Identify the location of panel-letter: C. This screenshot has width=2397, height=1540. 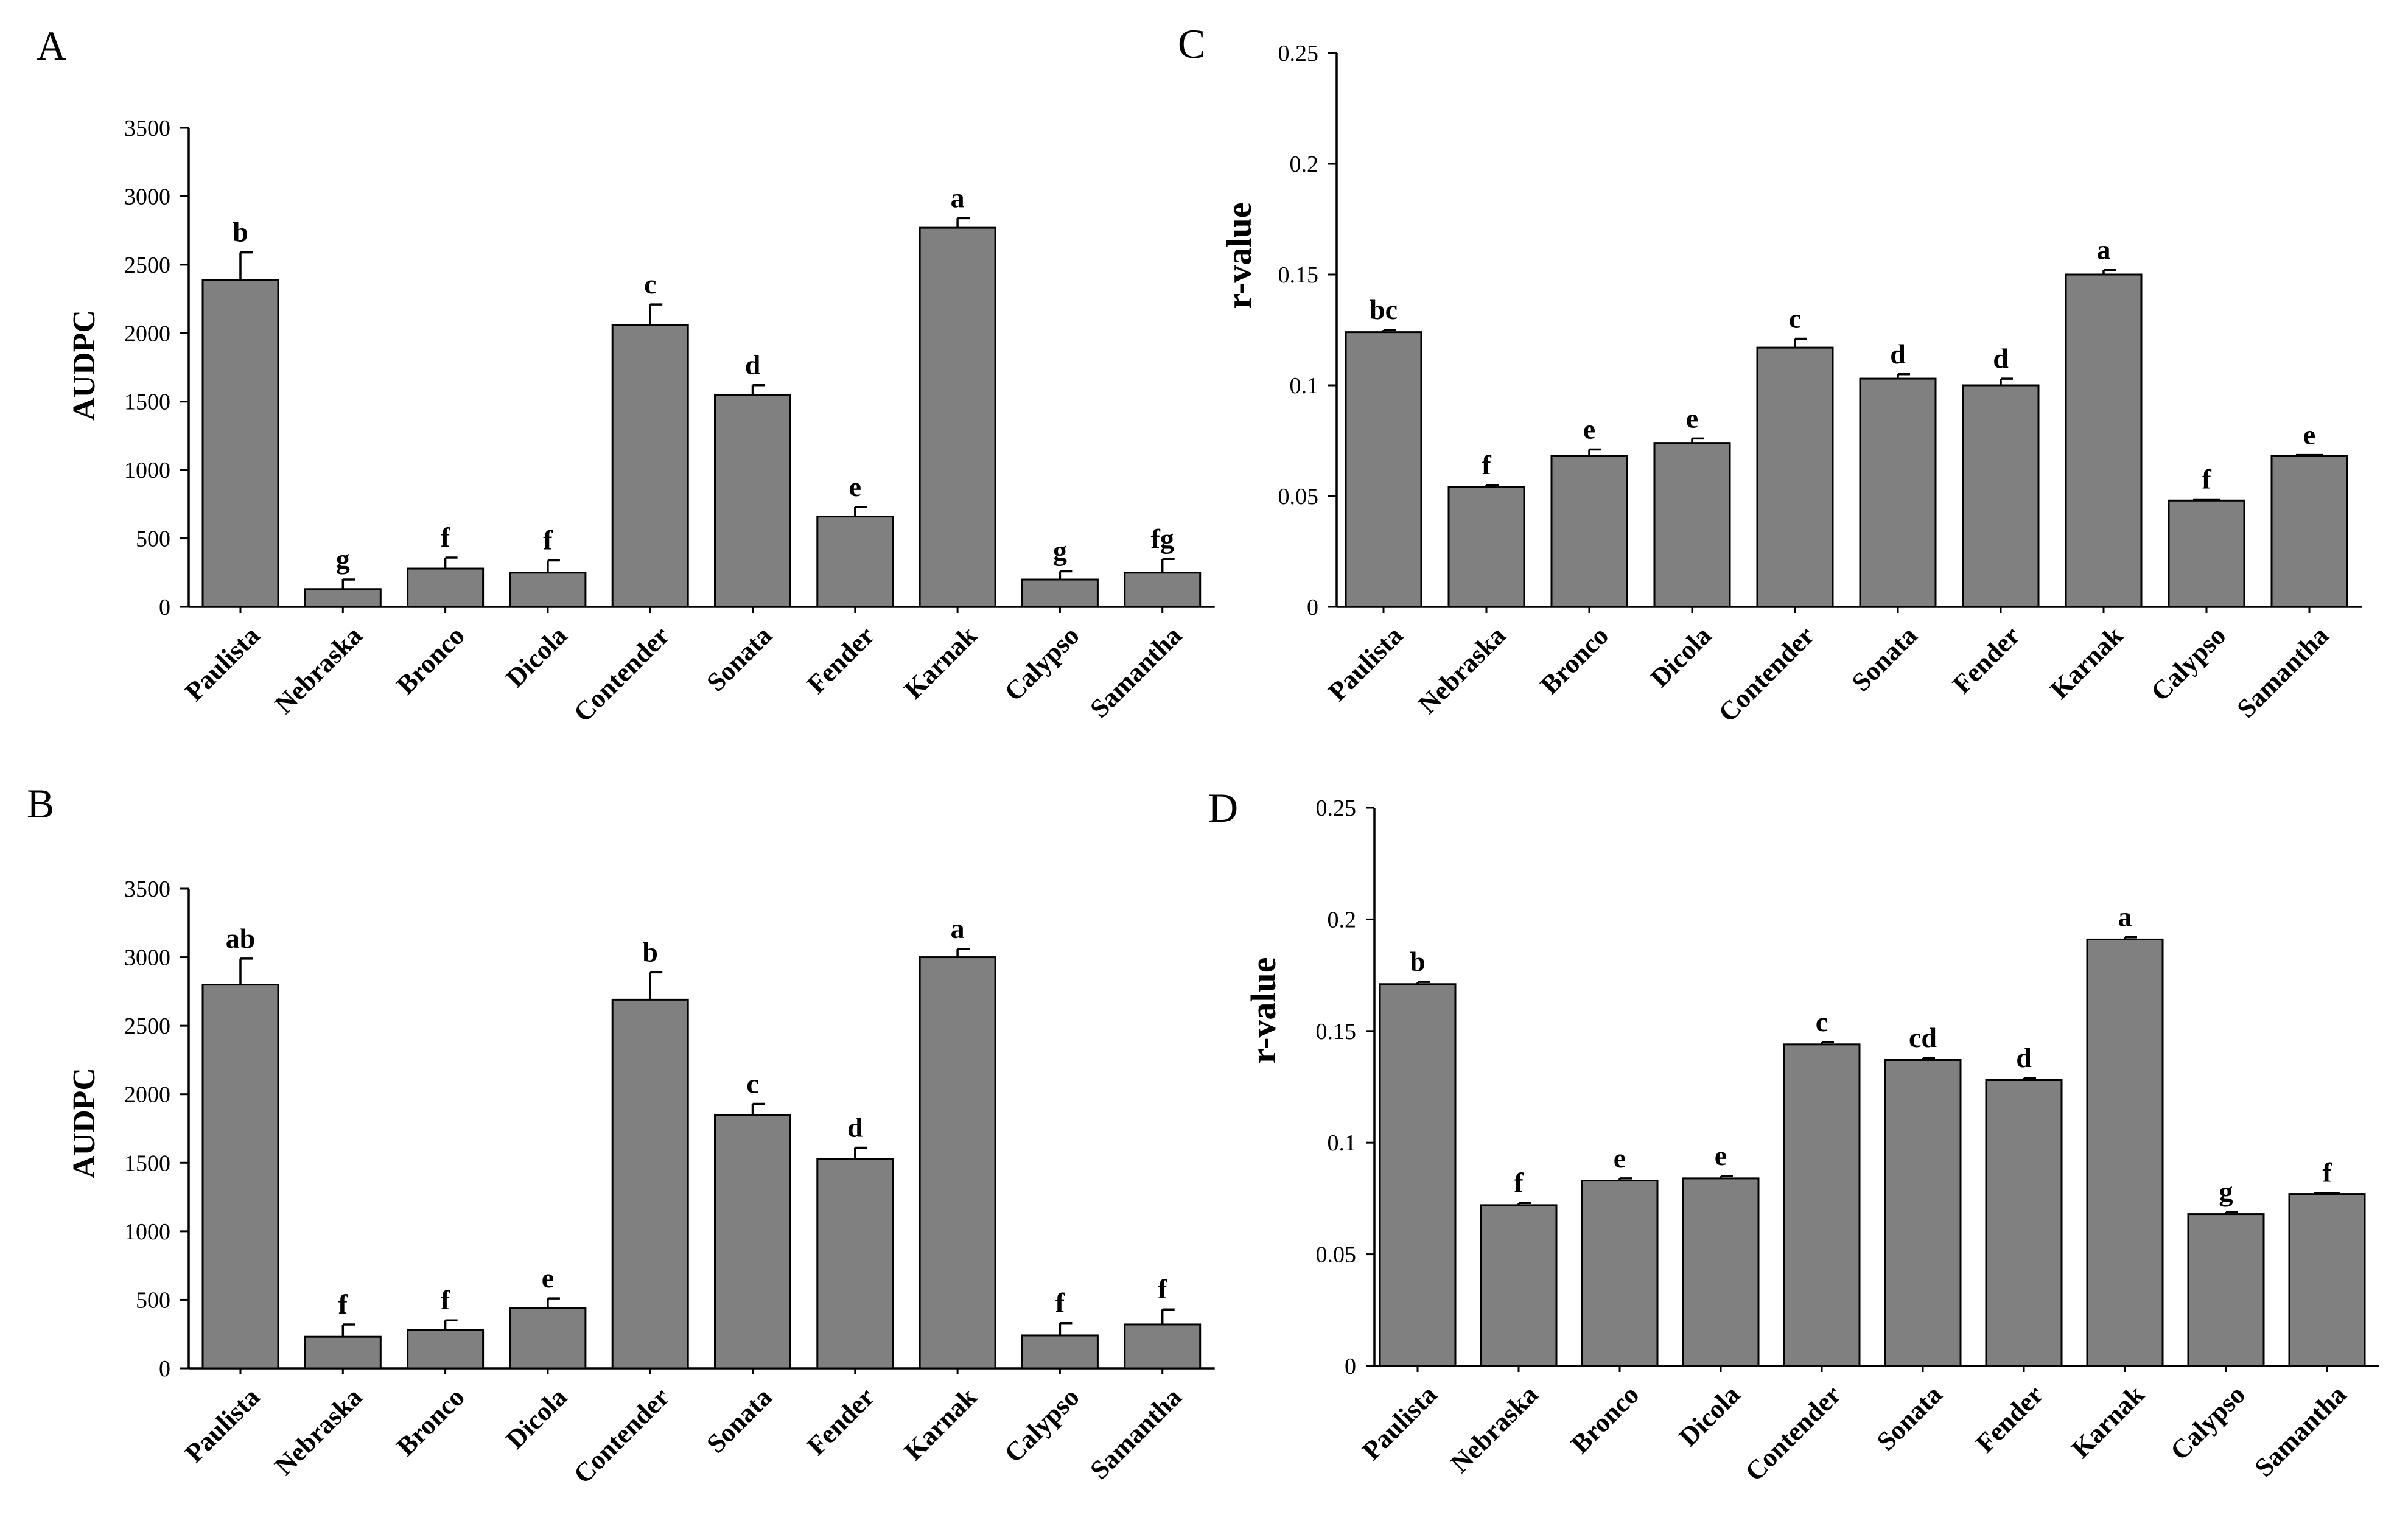
(1191, 44).